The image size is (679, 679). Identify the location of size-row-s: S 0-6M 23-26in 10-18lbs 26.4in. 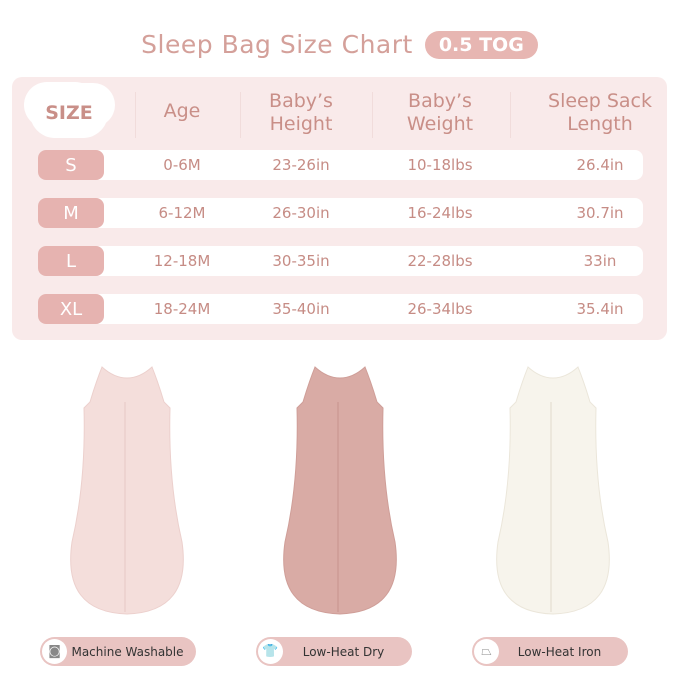
(340, 165).